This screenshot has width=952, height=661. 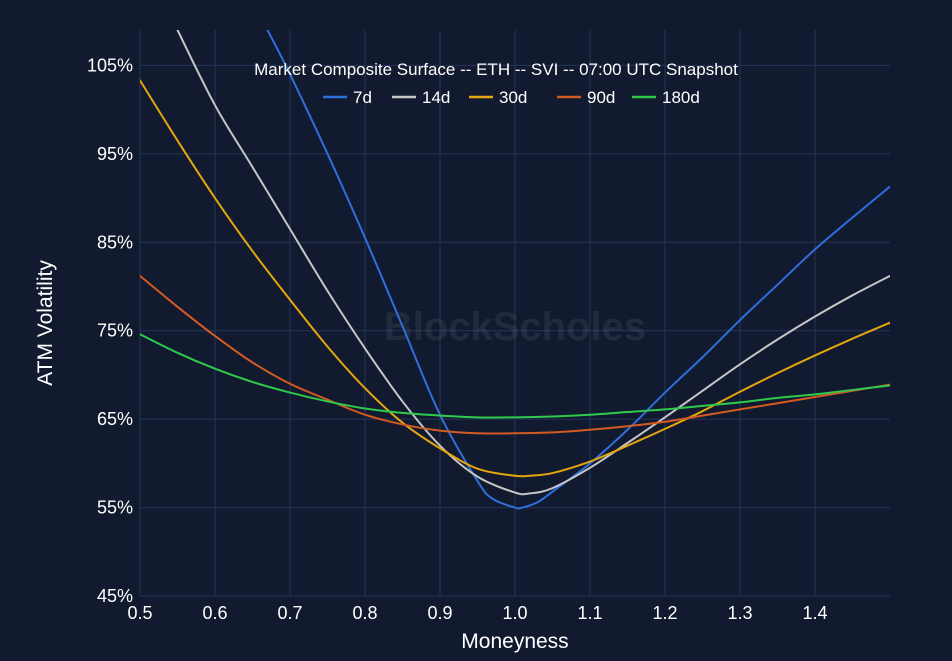 What do you see at coordinates (115, 508) in the screenshot?
I see `y-tick-label: 55%` at bounding box center [115, 508].